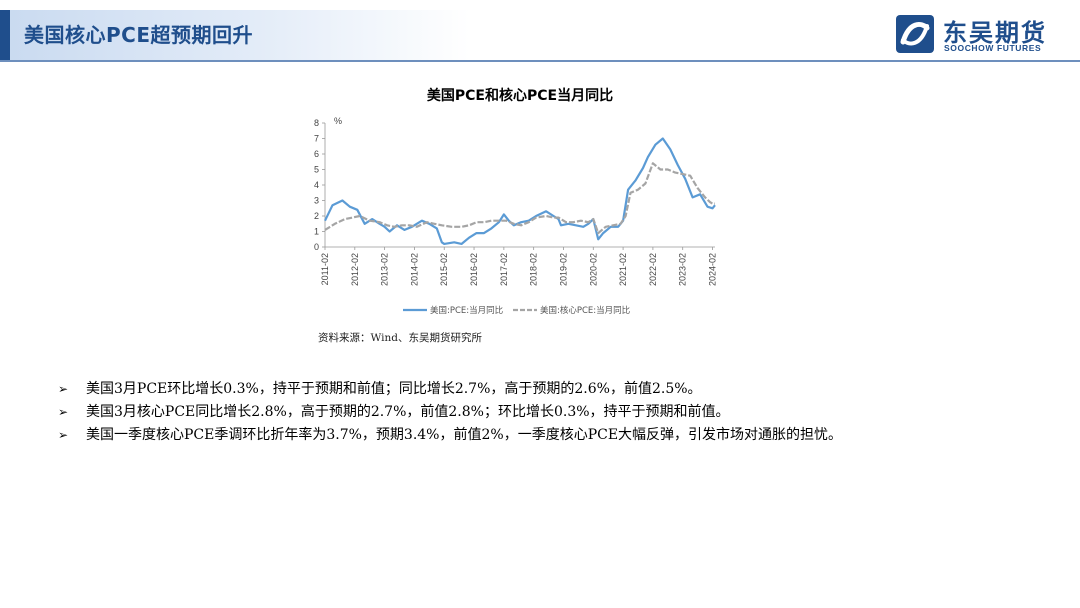 This screenshot has width=1080, height=608. Describe the element at coordinates (355, 269) in the screenshot. I see `x-tick-label: 2012-02` at that location.